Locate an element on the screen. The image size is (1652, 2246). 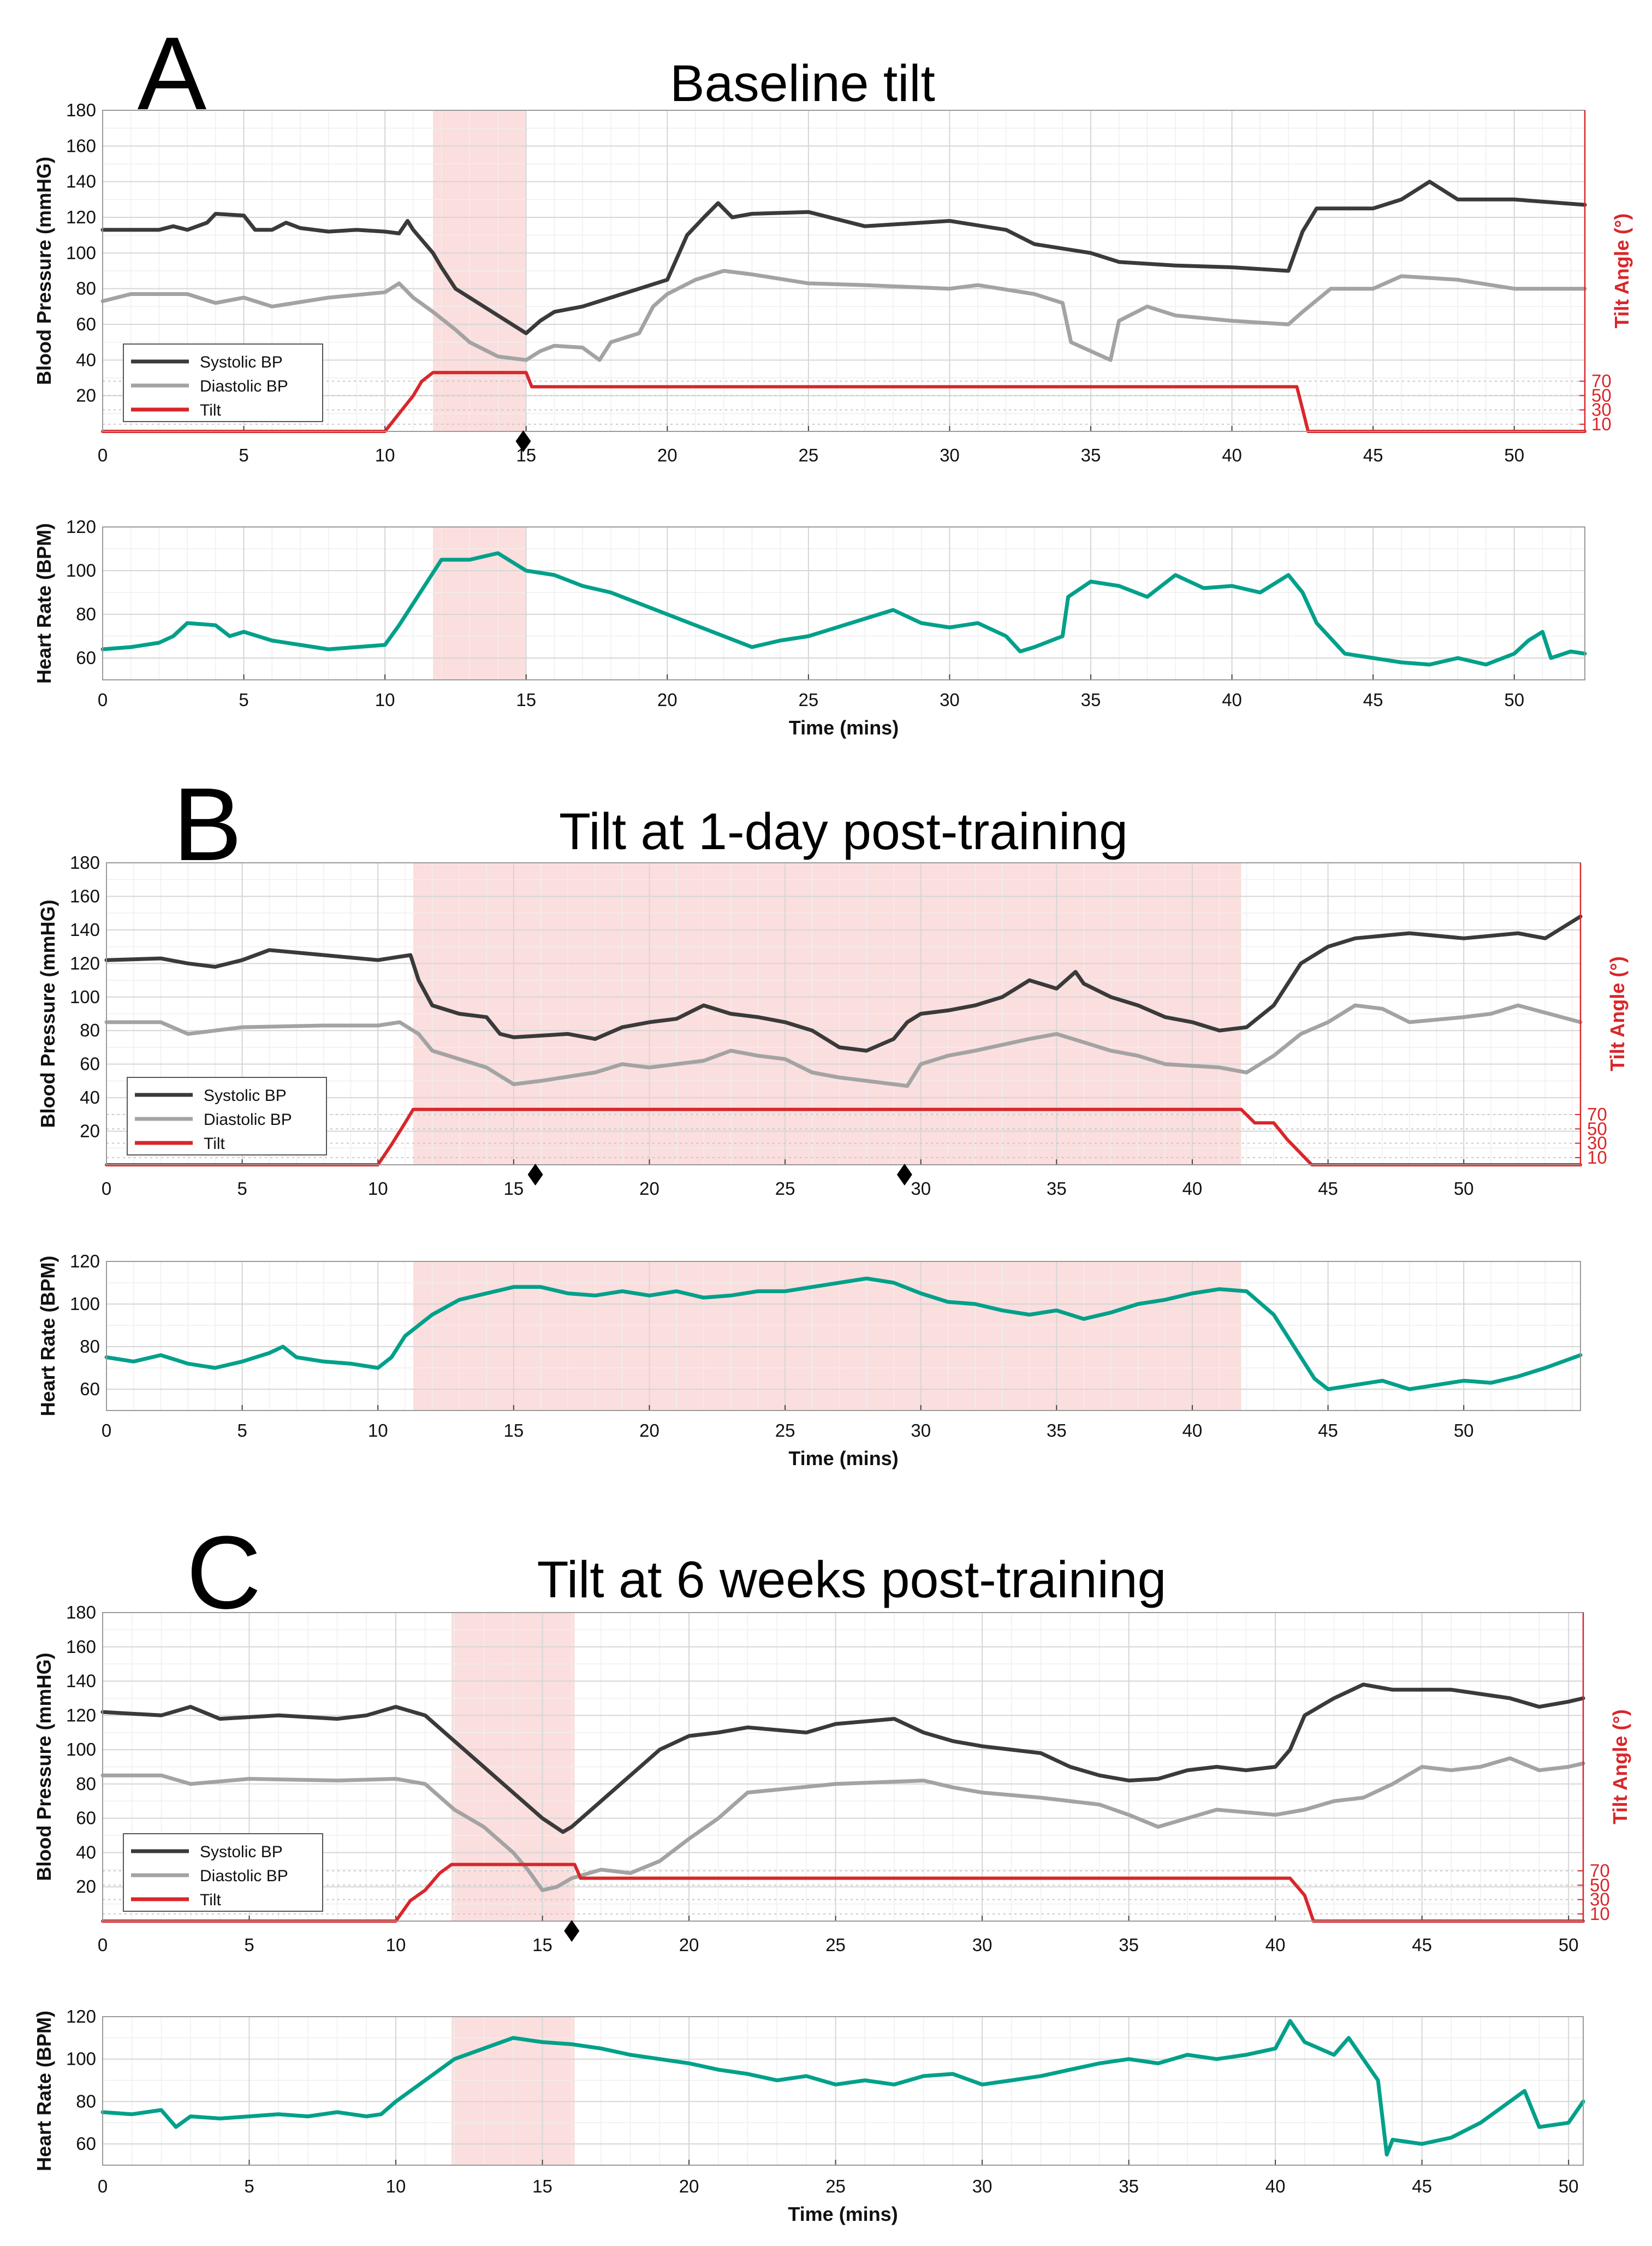
panel-title: Baseline tilt is located at coordinates (802, 83).